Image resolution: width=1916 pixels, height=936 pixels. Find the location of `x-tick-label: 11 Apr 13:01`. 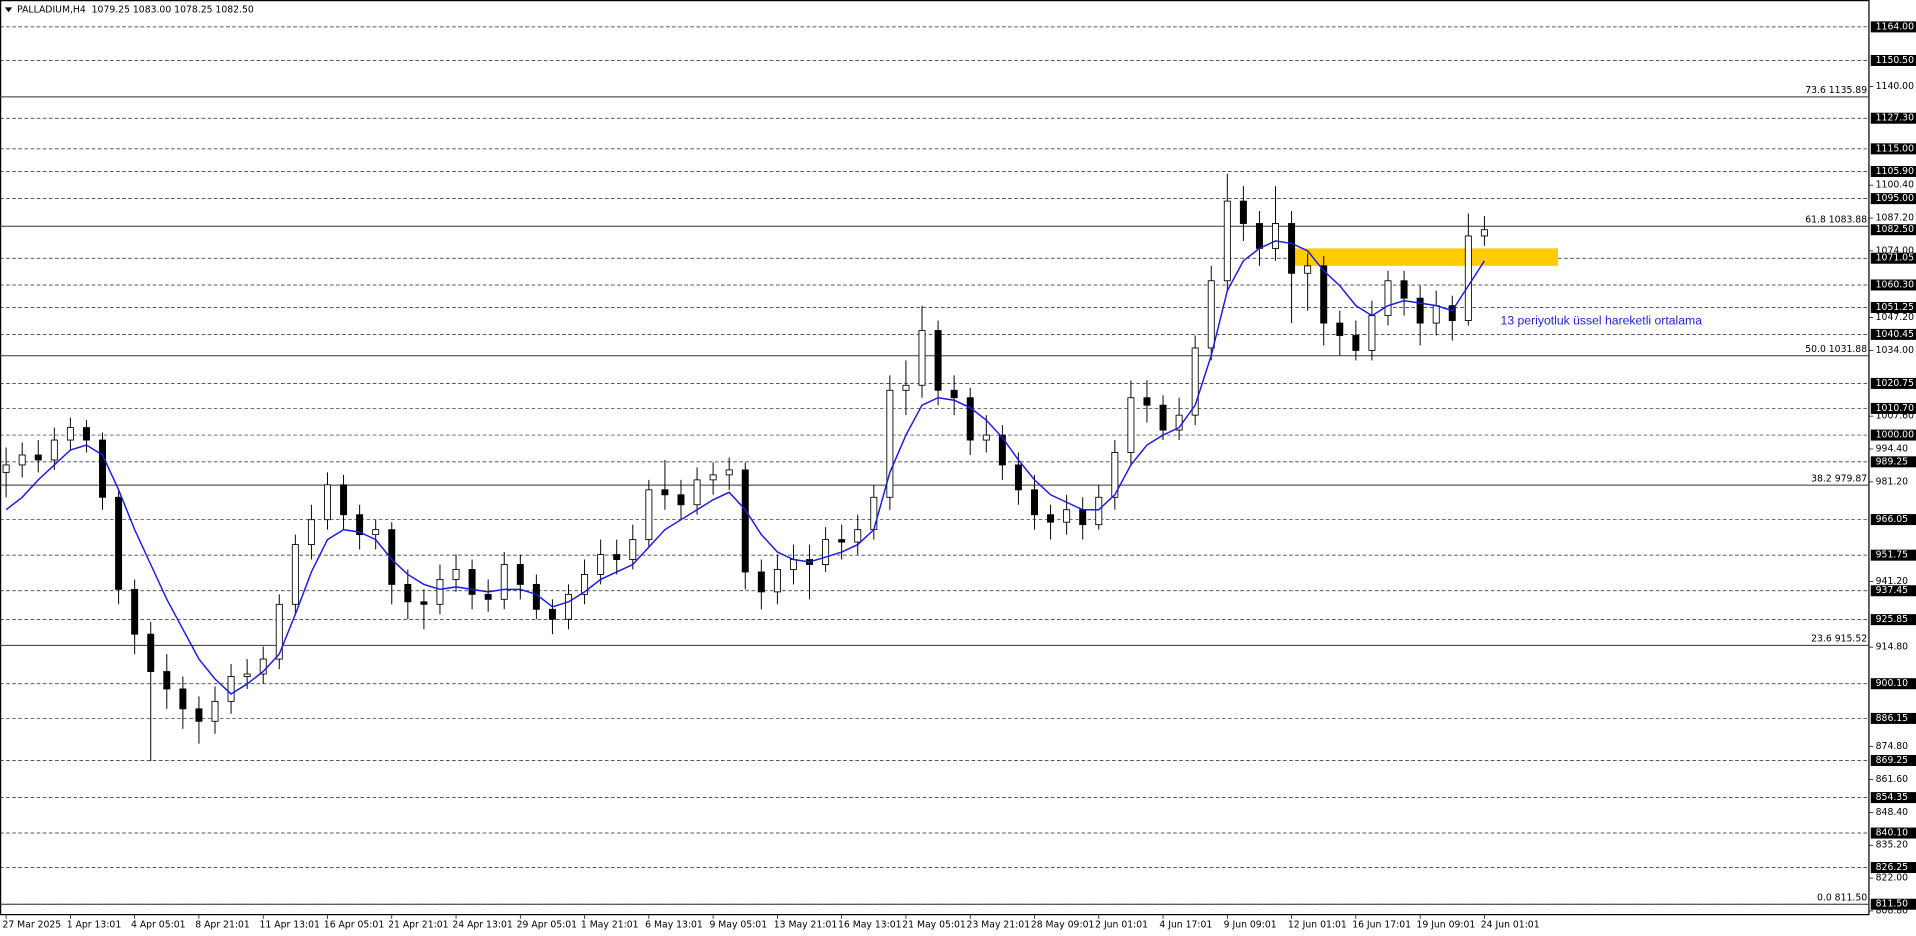

x-tick-label: 11 Apr 13:01 is located at coordinates (290, 925).